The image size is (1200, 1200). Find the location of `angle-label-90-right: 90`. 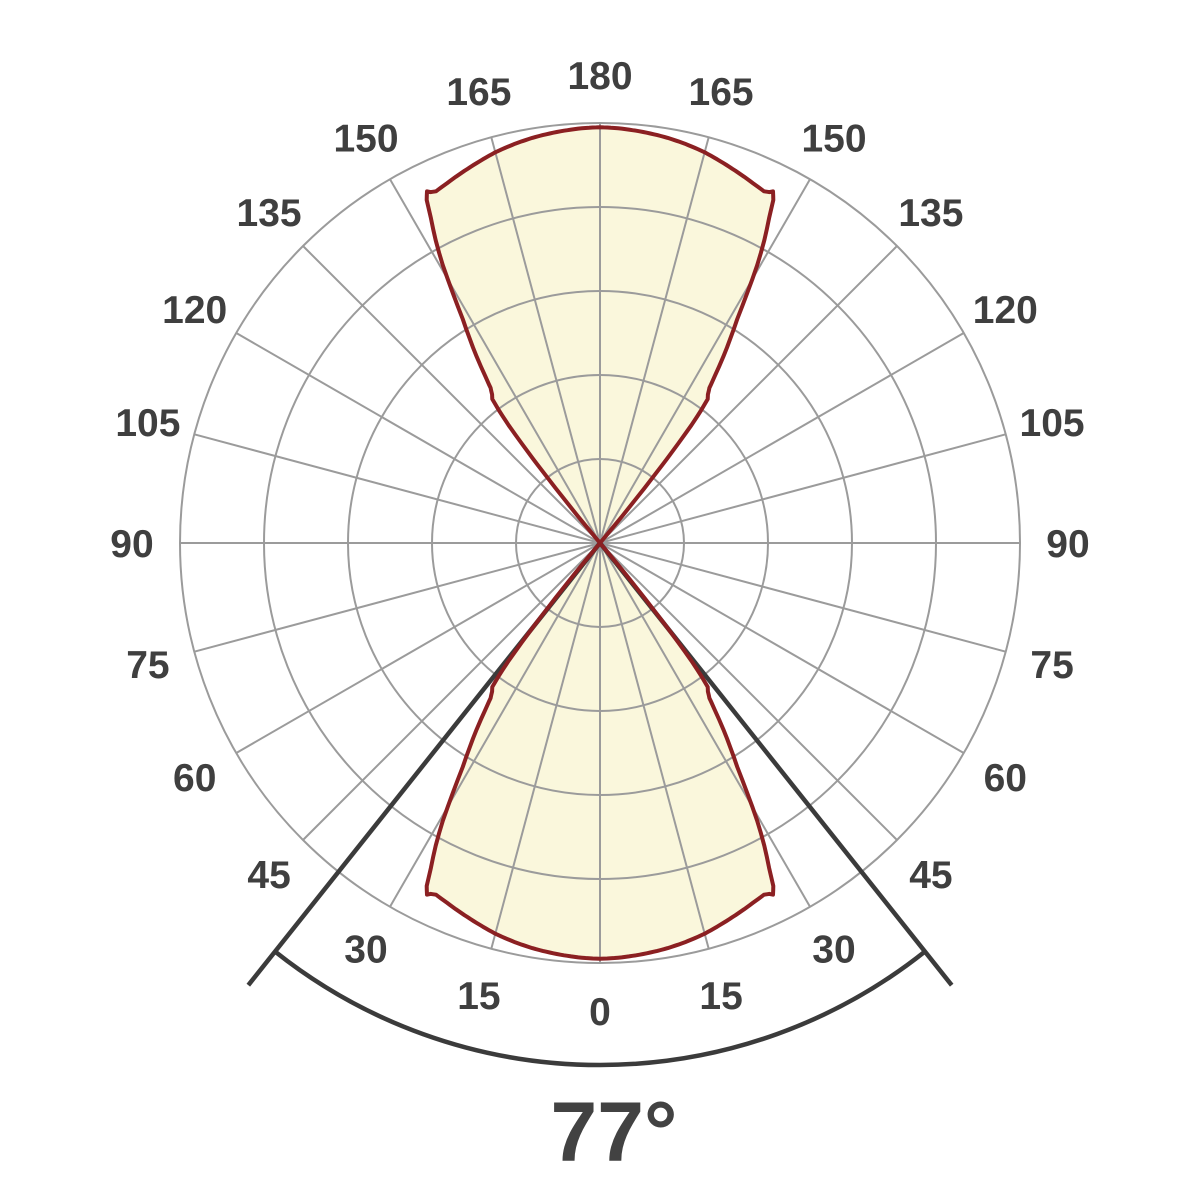

angle-label-90-right: 90 is located at coordinates (1067, 544).